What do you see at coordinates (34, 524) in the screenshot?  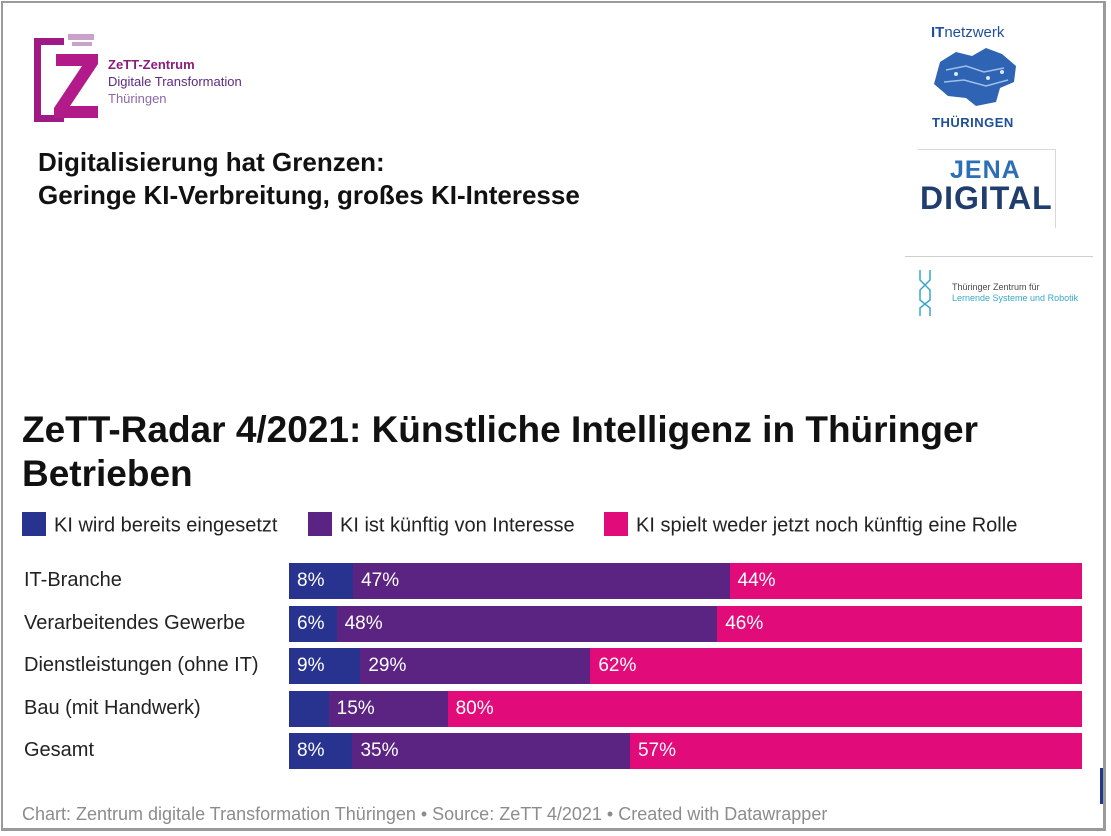 I see `legend-swatch-eingesetzt` at bounding box center [34, 524].